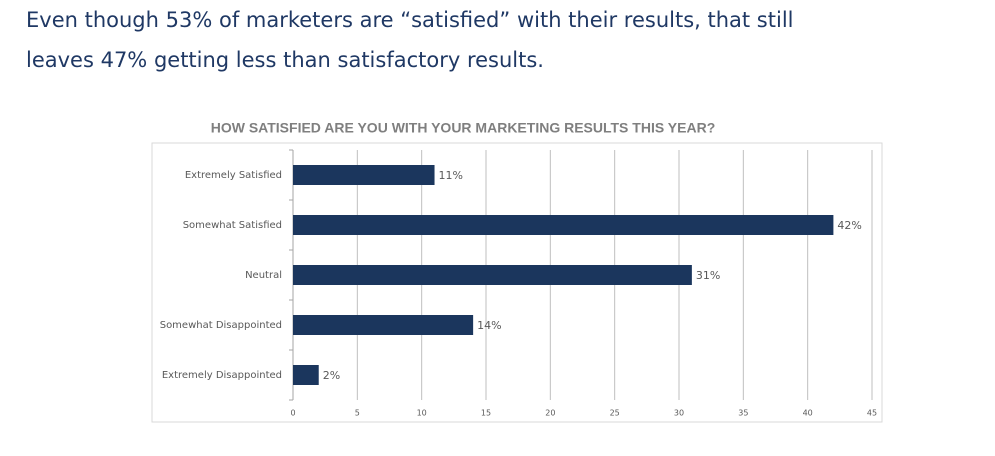 The width and height of the screenshot is (995, 456). What do you see at coordinates (486, 413) in the screenshot?
I see `x-tick-label: 15` at bounding box center [486, 413].